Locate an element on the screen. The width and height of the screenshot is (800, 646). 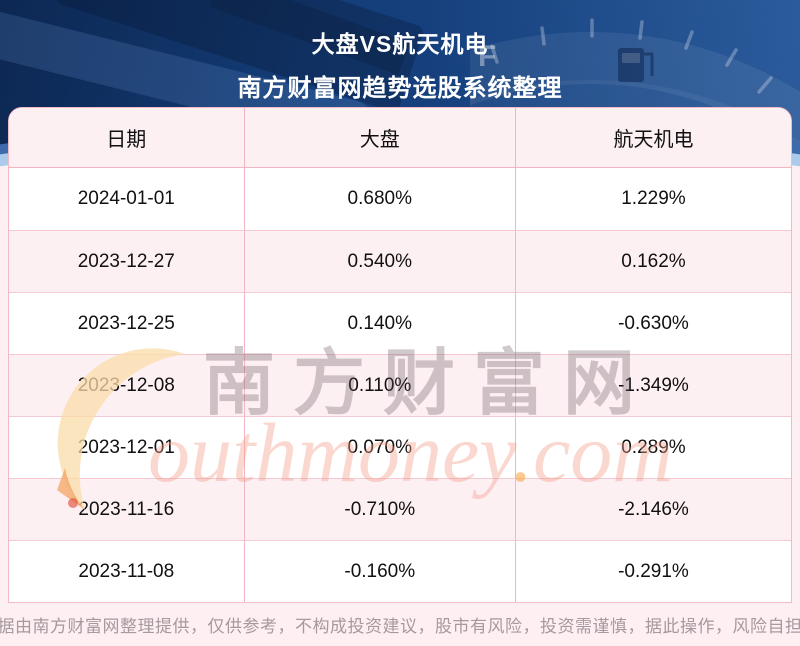
cell-date: 2023-11-08 is located at coordinates (126, 571).